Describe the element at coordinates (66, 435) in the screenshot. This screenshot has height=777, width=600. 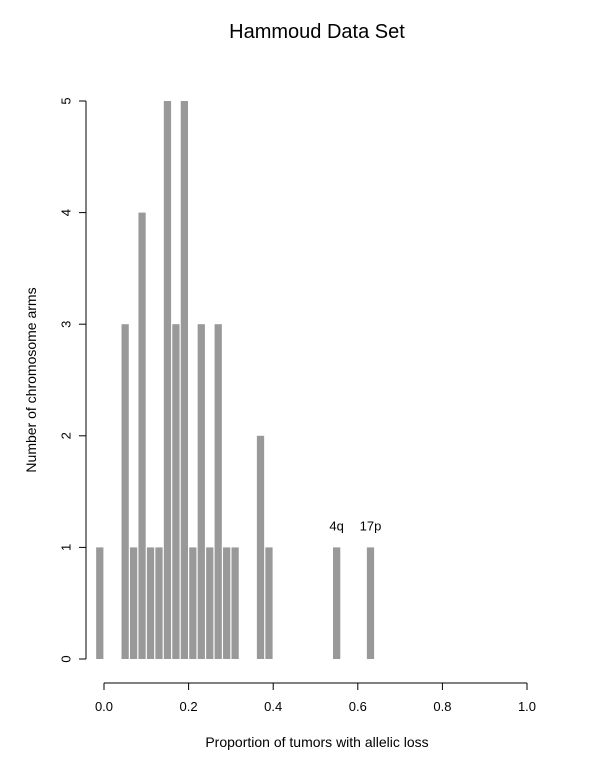
I see `y-tick-label-2: 2` at that location.